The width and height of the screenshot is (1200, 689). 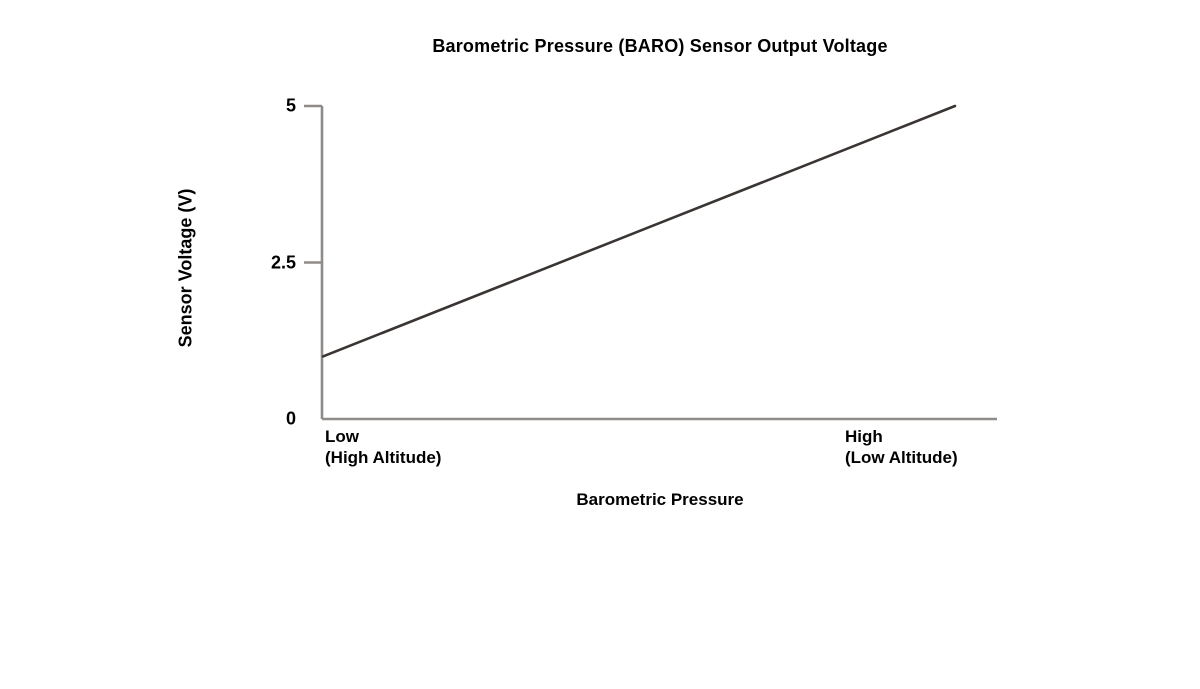 What do you see at coordinates (283, 262) in the screenshot?
I see `y-tick-label-2.5: 2.5` at bounding box center [283, 262].